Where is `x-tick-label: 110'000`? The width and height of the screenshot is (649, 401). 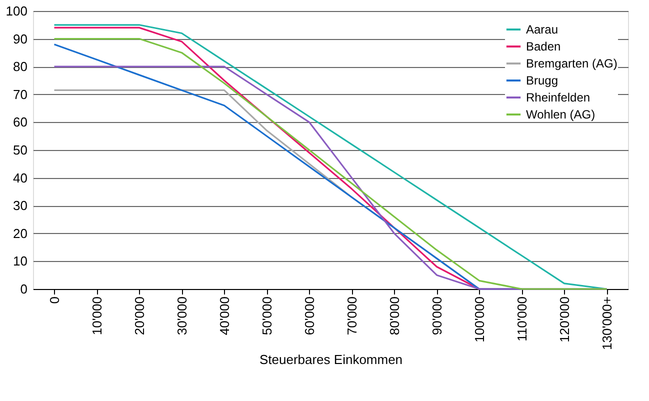 x-tick-label: 110'000 is located at coordinates (522, 319).